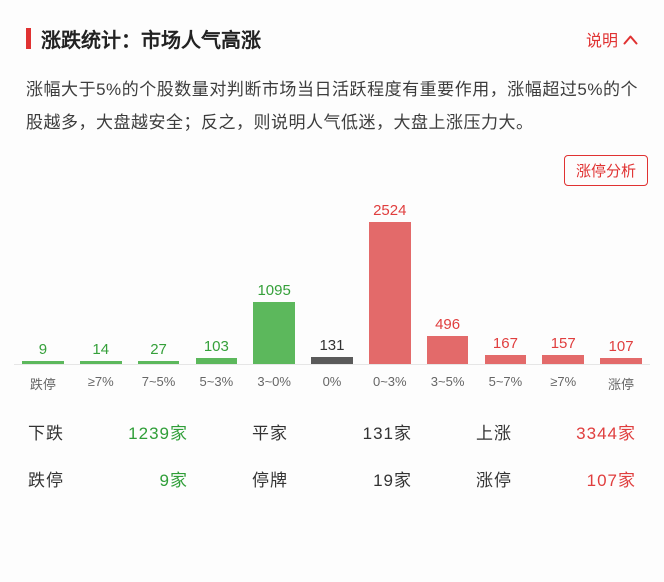 The width and height of the screenshot is (664, 582). I want to click on chart-column: 14, so click(101, 353).